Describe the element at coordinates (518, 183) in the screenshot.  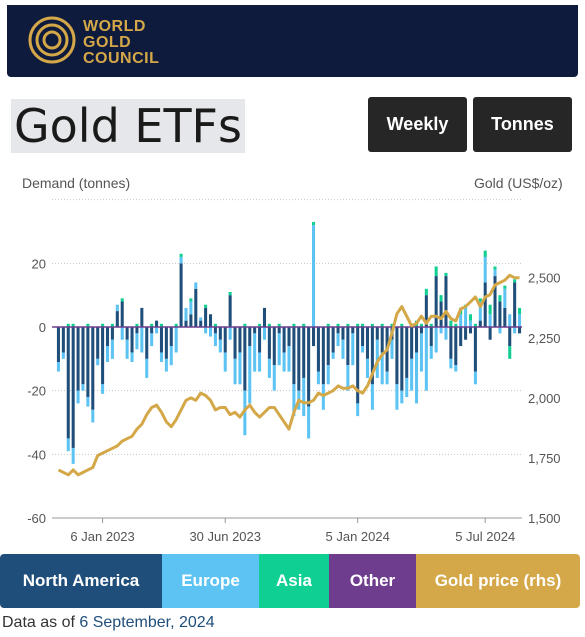
I see `right-axis-title: Gold (US$/oz)` at that location.